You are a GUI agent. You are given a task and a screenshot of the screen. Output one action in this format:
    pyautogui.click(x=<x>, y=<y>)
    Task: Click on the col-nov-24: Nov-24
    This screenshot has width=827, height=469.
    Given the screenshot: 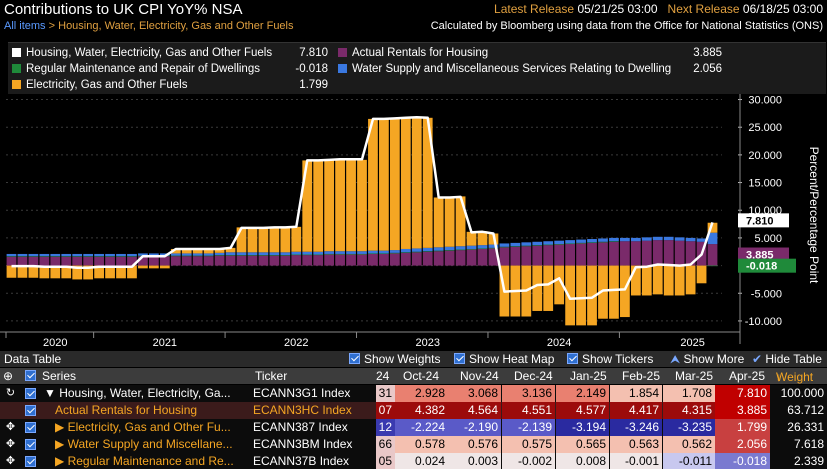 What is the action you would take?
    pyautogui.click(x=479, y=376)
    